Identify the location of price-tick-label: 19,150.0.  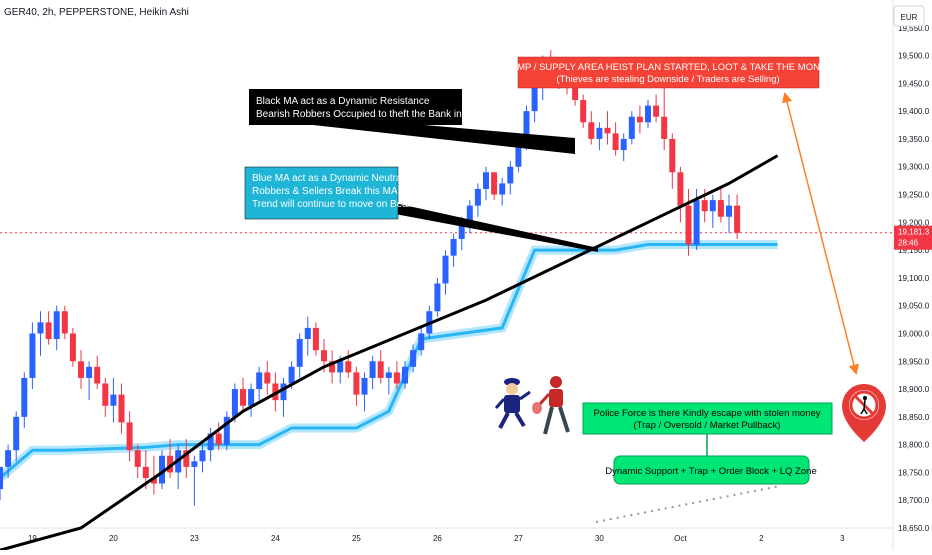
(914, 250).